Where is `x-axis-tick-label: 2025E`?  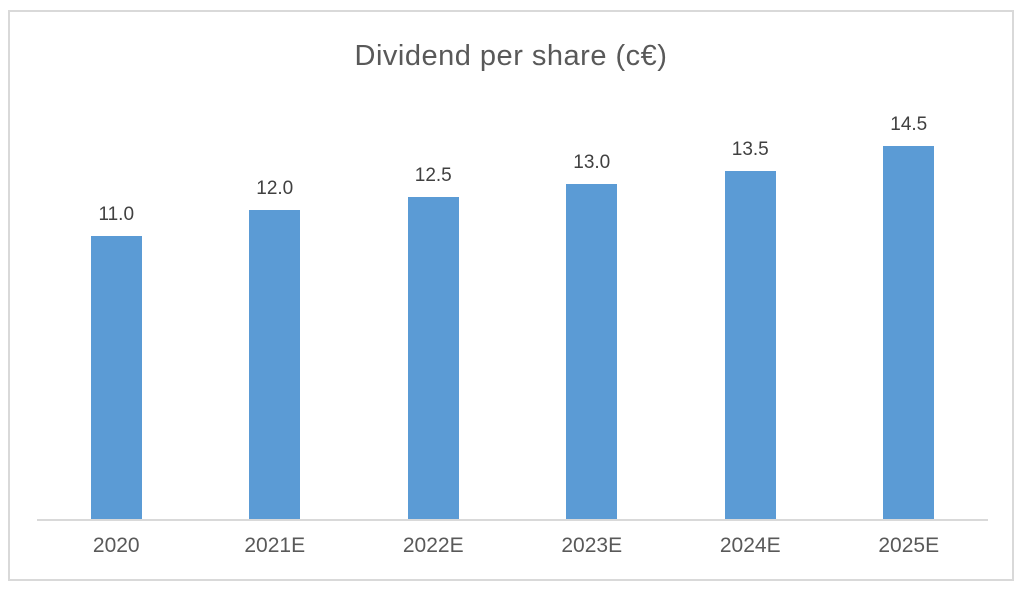
x-axis-tick-label: 2025E is located at coordinates (909, 545).